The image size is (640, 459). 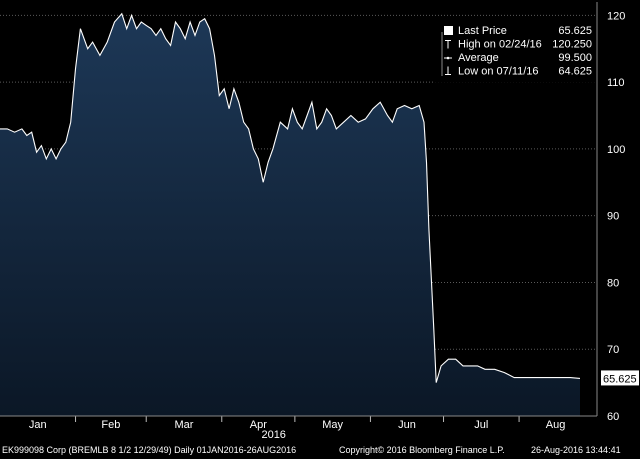 I want to click on legend-value: 64.625, so click(x=575, y=72).